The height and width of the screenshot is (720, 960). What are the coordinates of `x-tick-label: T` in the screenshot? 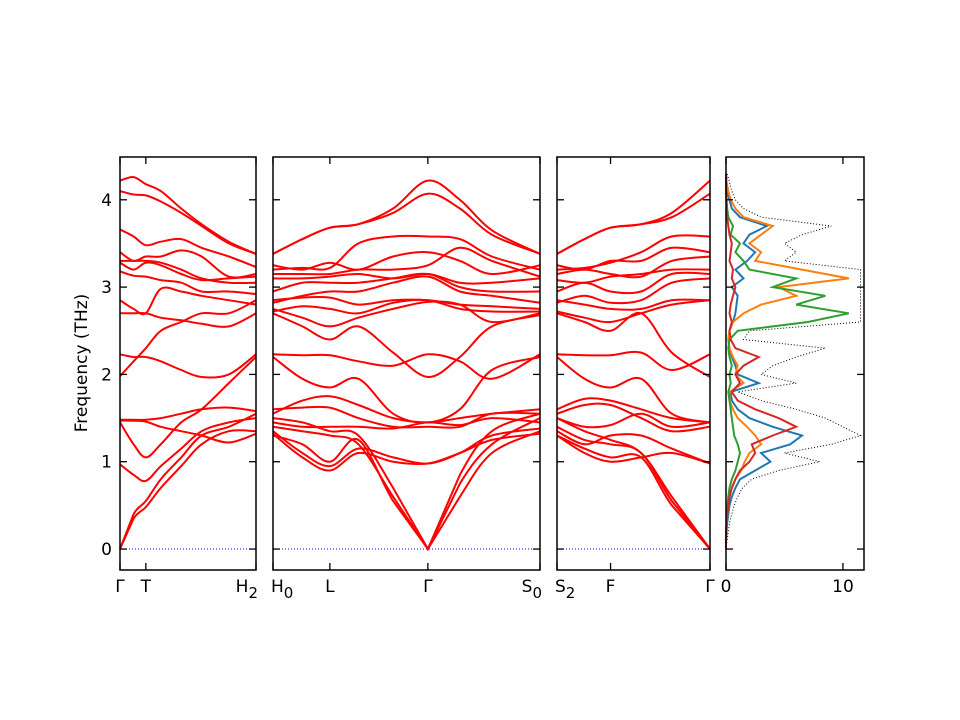 It's located at (146, 587).